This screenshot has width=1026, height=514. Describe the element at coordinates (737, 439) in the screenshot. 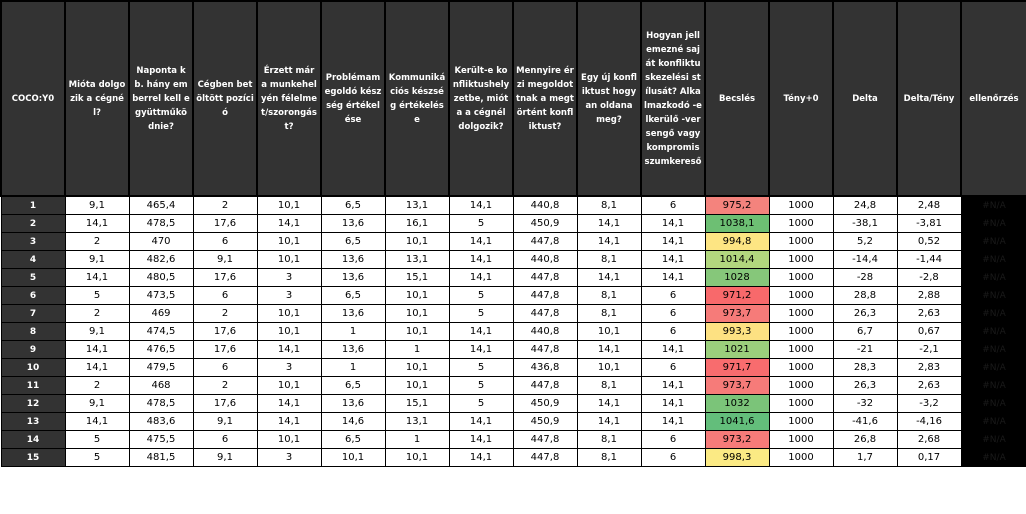

I see `estimate-cell: 973,2` at that location.